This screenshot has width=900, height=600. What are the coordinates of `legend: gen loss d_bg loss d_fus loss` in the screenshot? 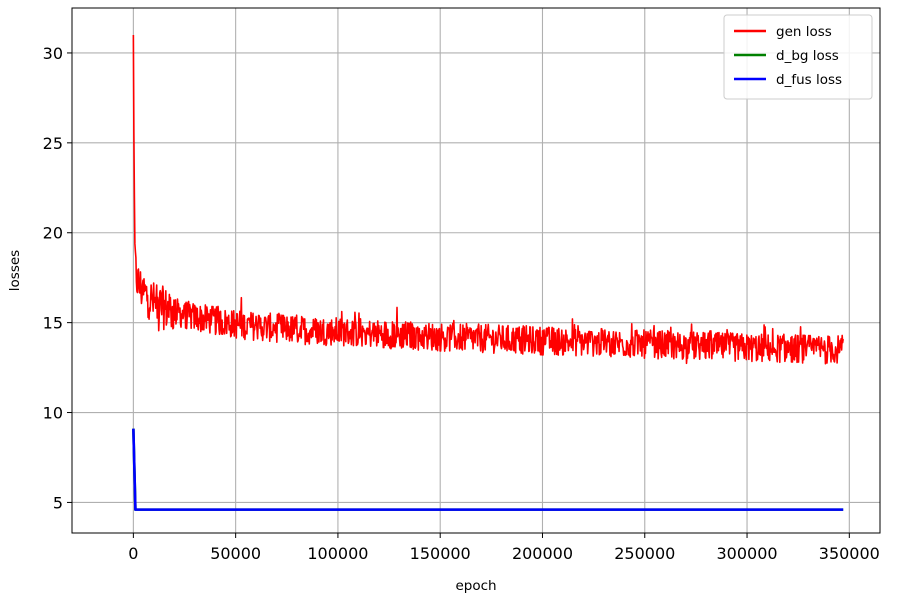 It's located at (798, 57).